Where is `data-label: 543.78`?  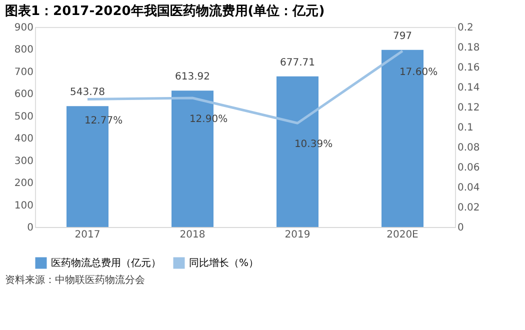
data-label: 543.78 is located at coordinates (87, 92).